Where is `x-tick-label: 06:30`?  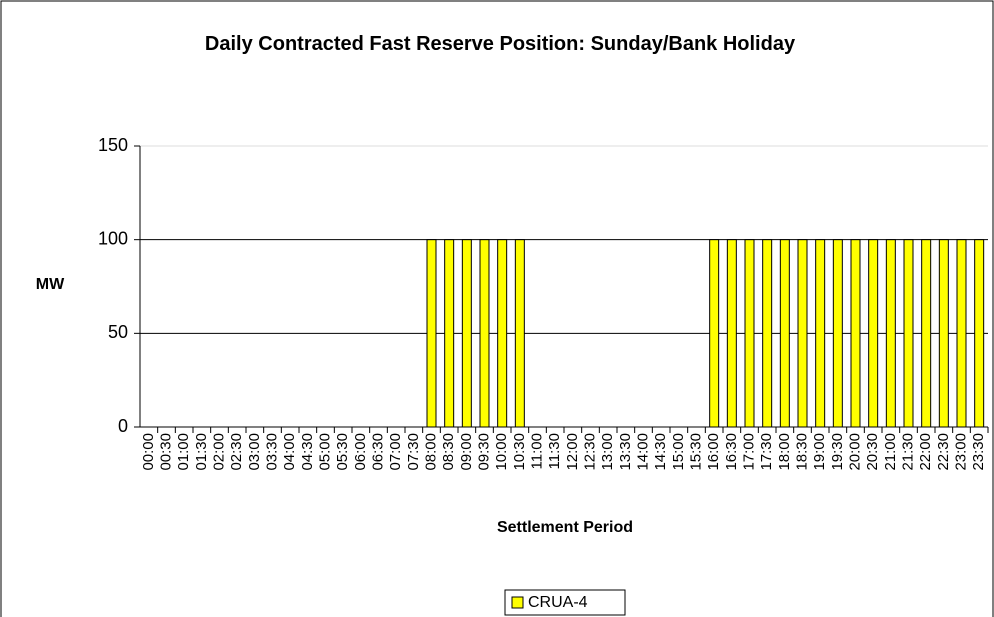 x-tick-label: 06:30 is located at coordinates (377, 452).